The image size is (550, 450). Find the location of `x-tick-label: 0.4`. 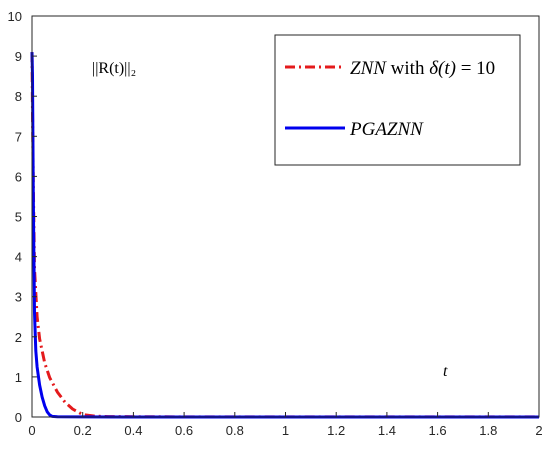

x-tick-label: 0.4 is located at coordinates (133, 430).